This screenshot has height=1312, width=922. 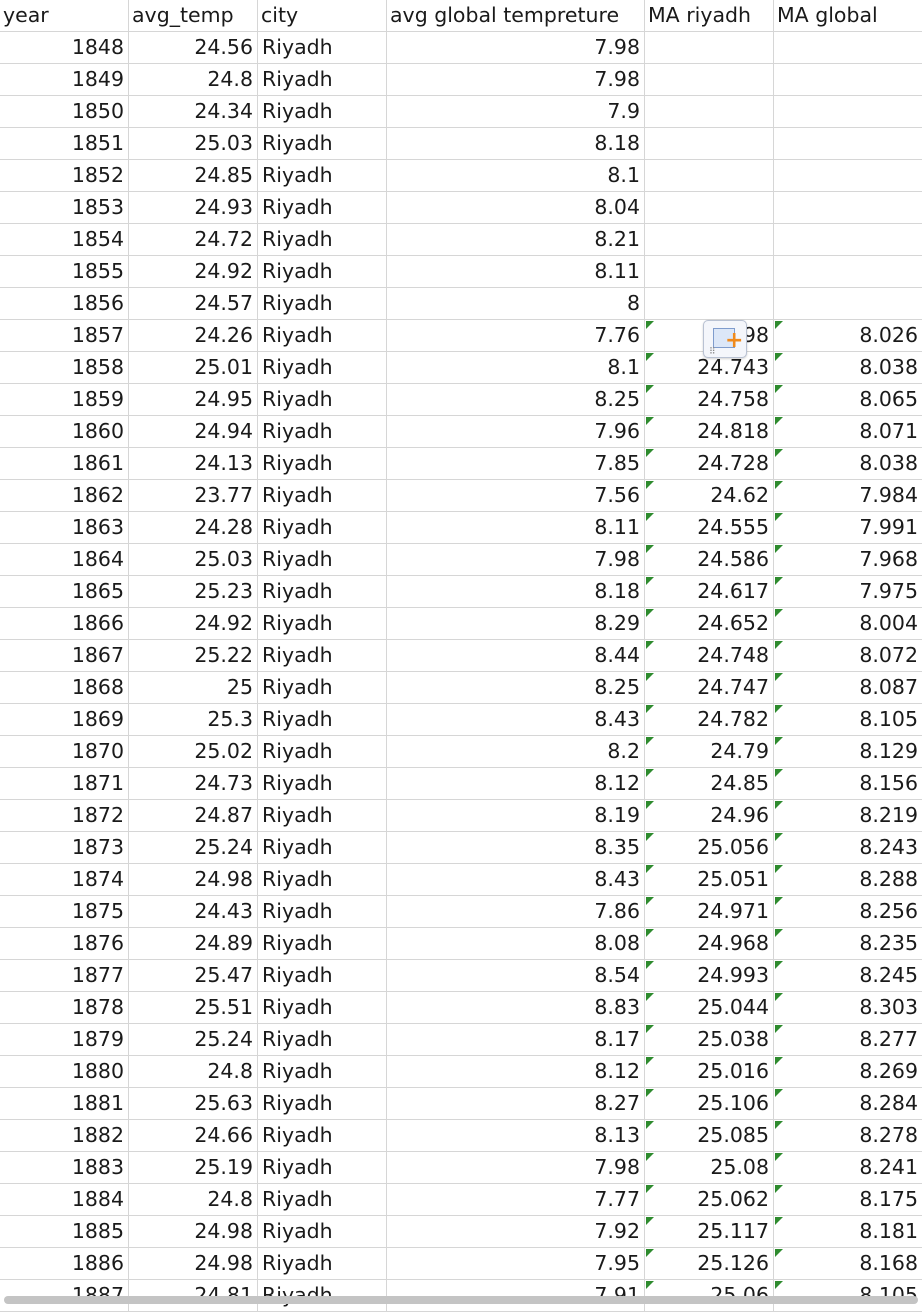 What do you see at coordinates (848, 368) in the screenshot?
I see `ma-global-cell: 8.038` at bounding box center [848, 368].